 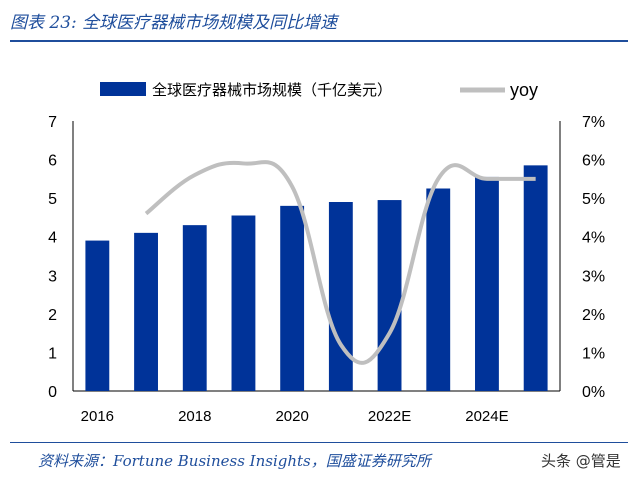 I want to click on y-right-tick: 0%, so click(x=593, y=392).